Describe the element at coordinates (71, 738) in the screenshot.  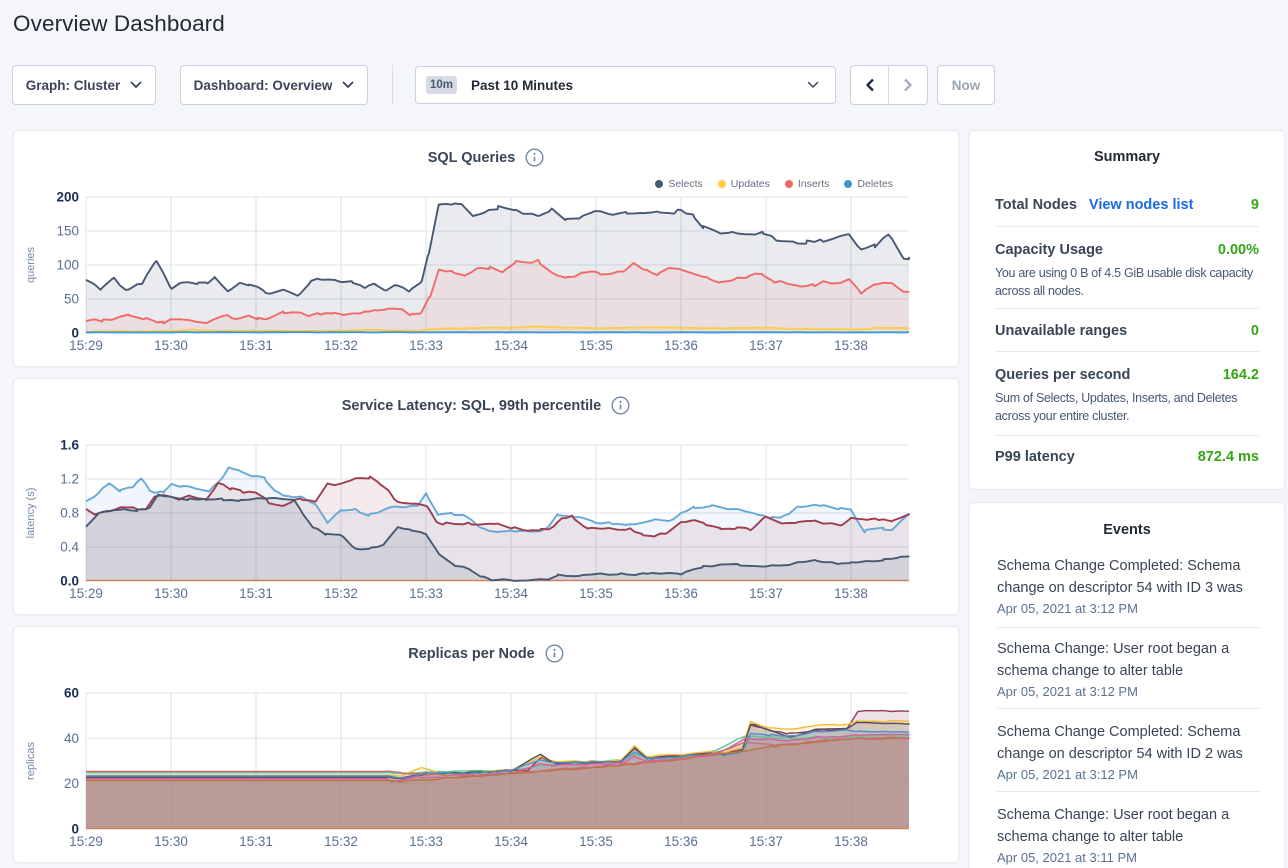
I see `svg-text: 40` at that location.